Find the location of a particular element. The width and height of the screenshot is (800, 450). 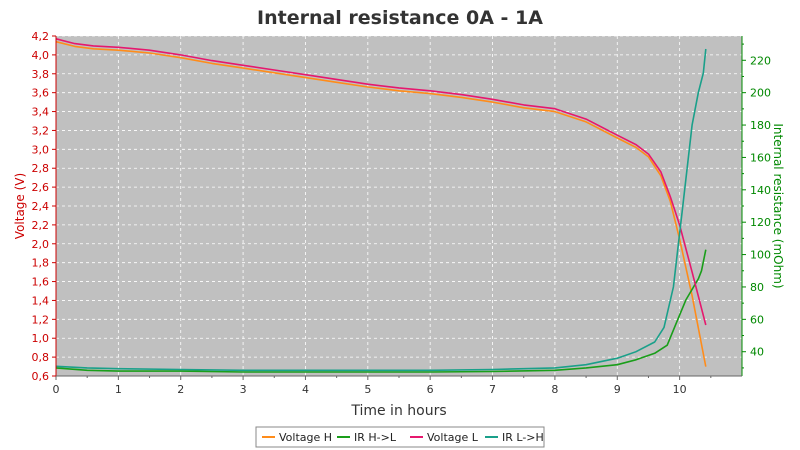

legend-label-ir-h-l: IR H->L is located at coordinates (375, 437).